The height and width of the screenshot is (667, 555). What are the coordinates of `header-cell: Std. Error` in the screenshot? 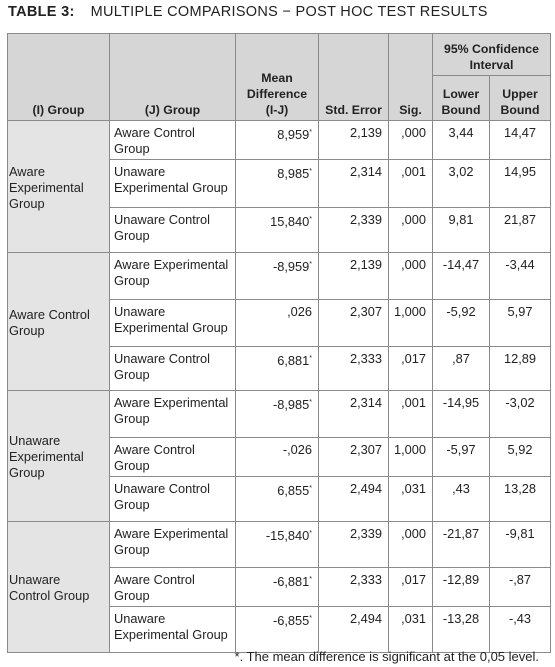 It's located at (353, 77).